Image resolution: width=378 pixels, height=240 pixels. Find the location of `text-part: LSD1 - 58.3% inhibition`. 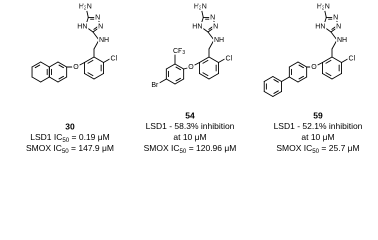

text-part: LSD1 - 58.3% inhibition is located at coordinates (190, 126).